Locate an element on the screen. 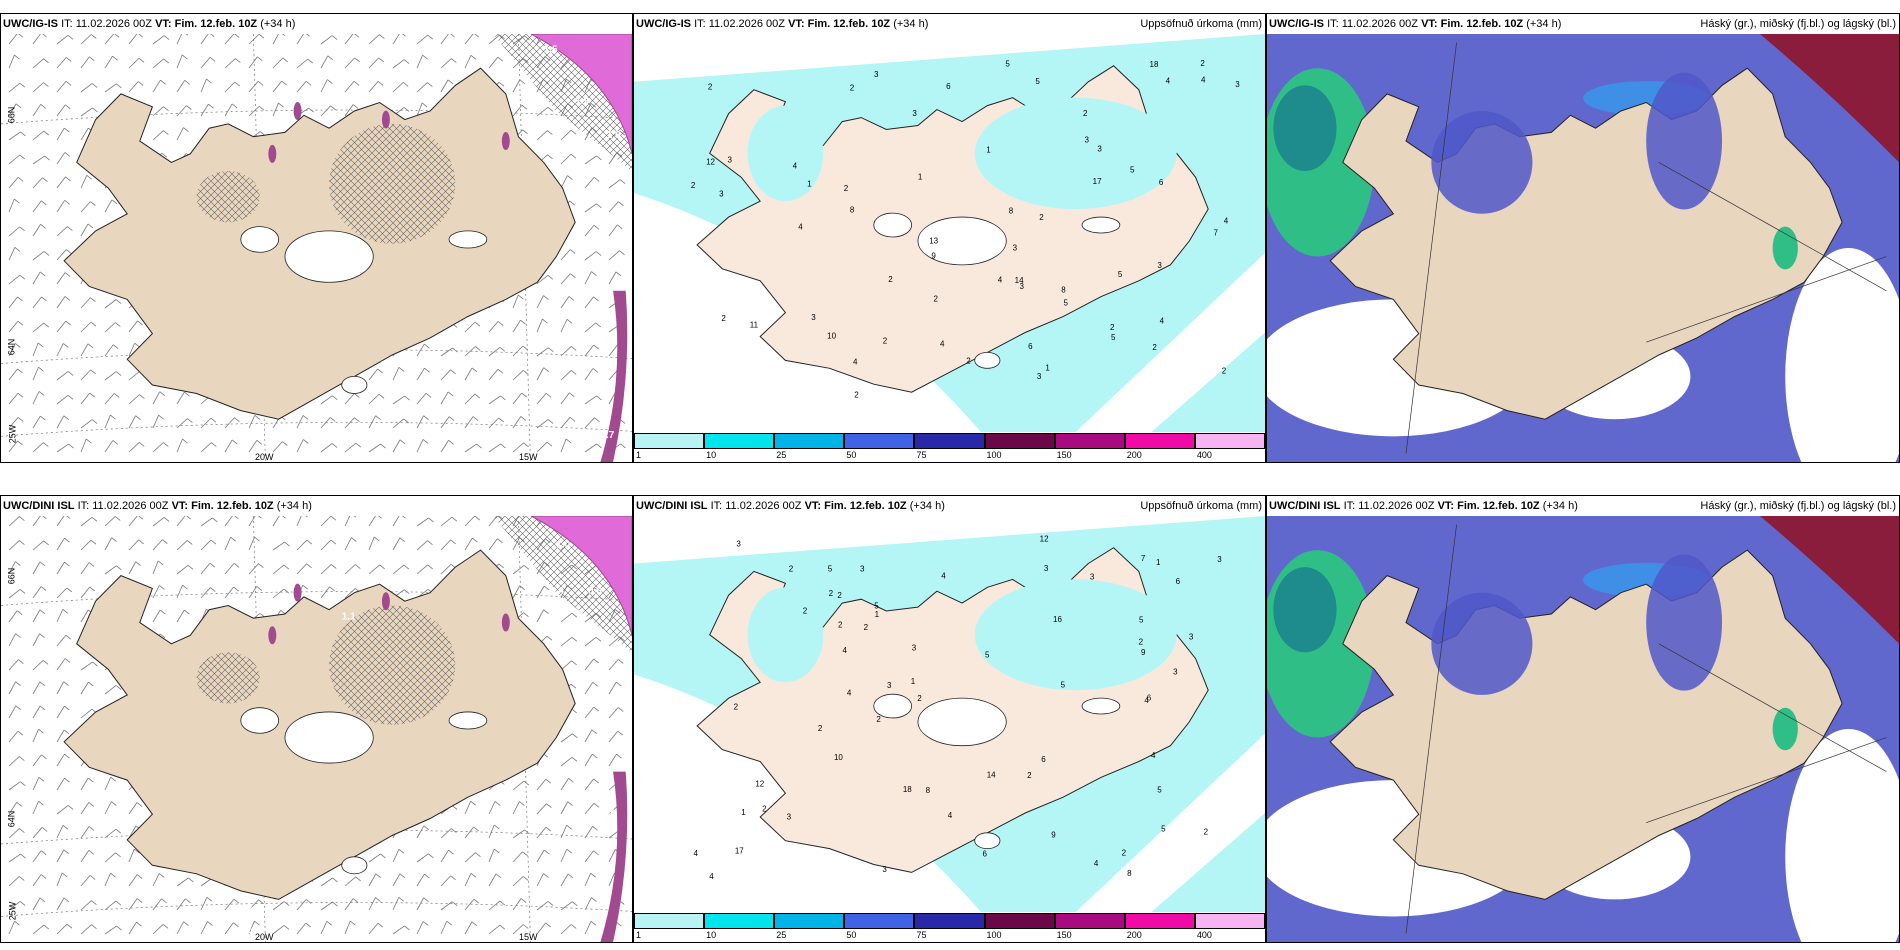  low-cloud-teal is located at coordinates (1305, 610).